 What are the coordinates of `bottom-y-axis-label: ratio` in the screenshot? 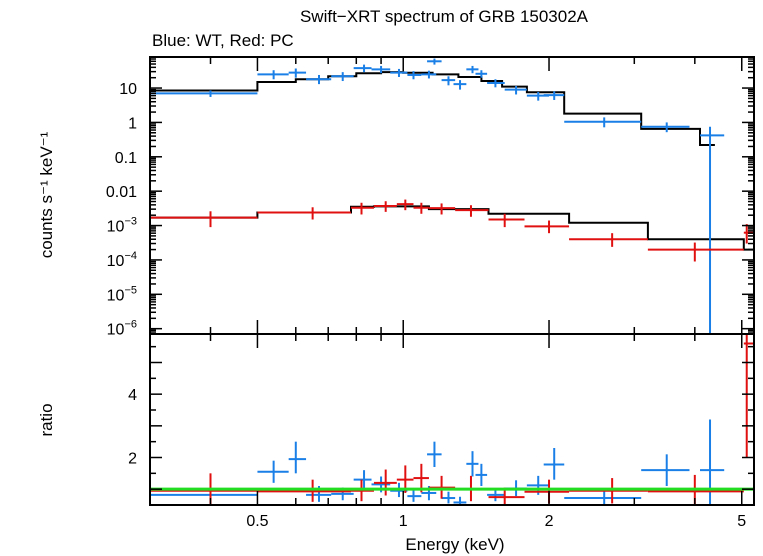 It's located at (46, 419).